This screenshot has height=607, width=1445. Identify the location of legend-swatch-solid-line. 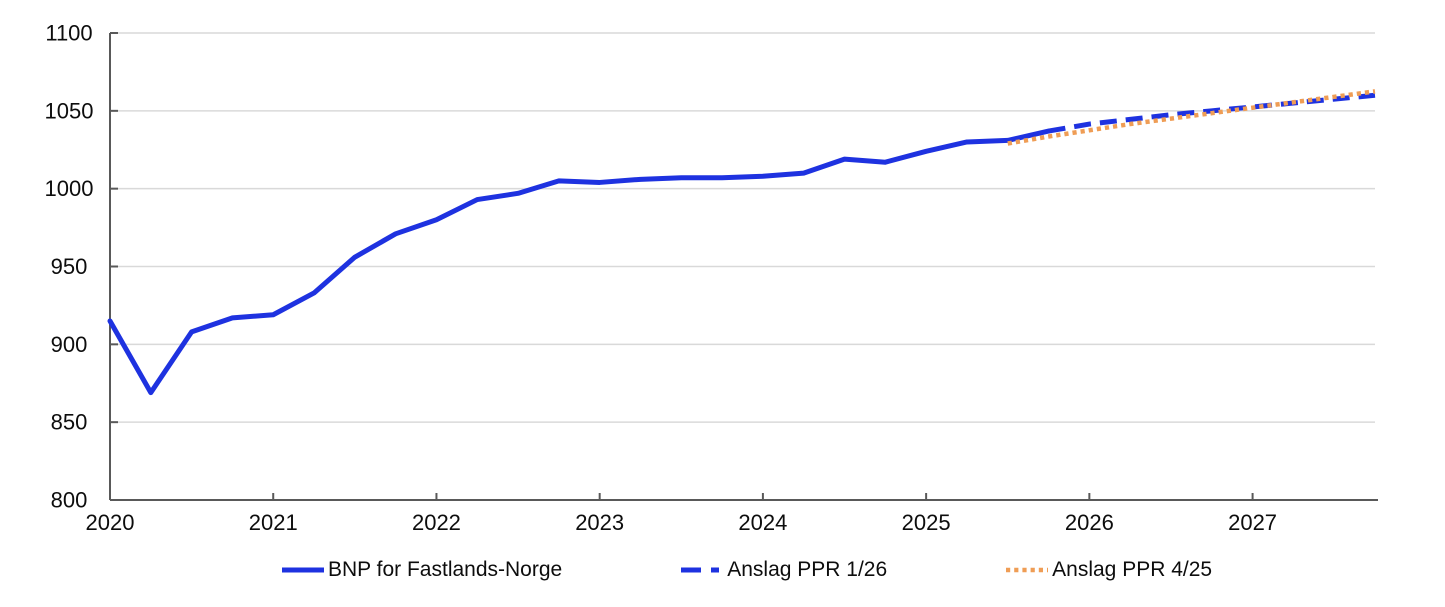
(303, 570).